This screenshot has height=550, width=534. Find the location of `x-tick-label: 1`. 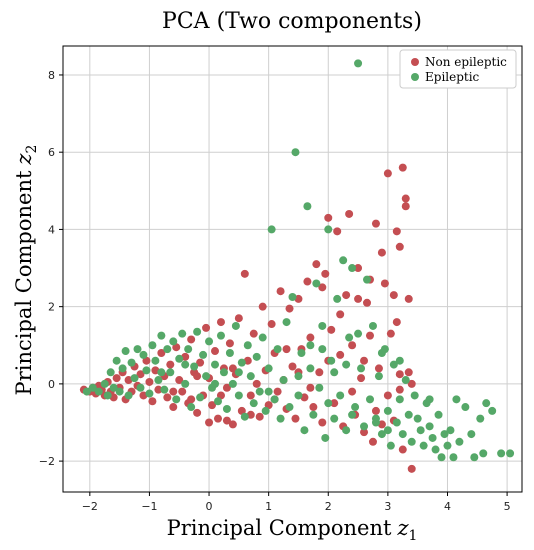

x-tick-label: 1 is located at coordinates (268, 506).